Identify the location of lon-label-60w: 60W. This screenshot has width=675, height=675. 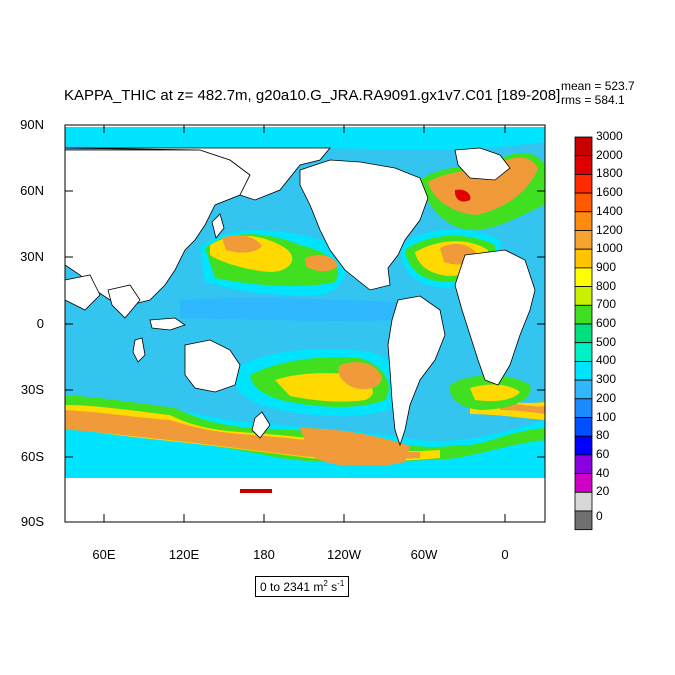
(424, 554).